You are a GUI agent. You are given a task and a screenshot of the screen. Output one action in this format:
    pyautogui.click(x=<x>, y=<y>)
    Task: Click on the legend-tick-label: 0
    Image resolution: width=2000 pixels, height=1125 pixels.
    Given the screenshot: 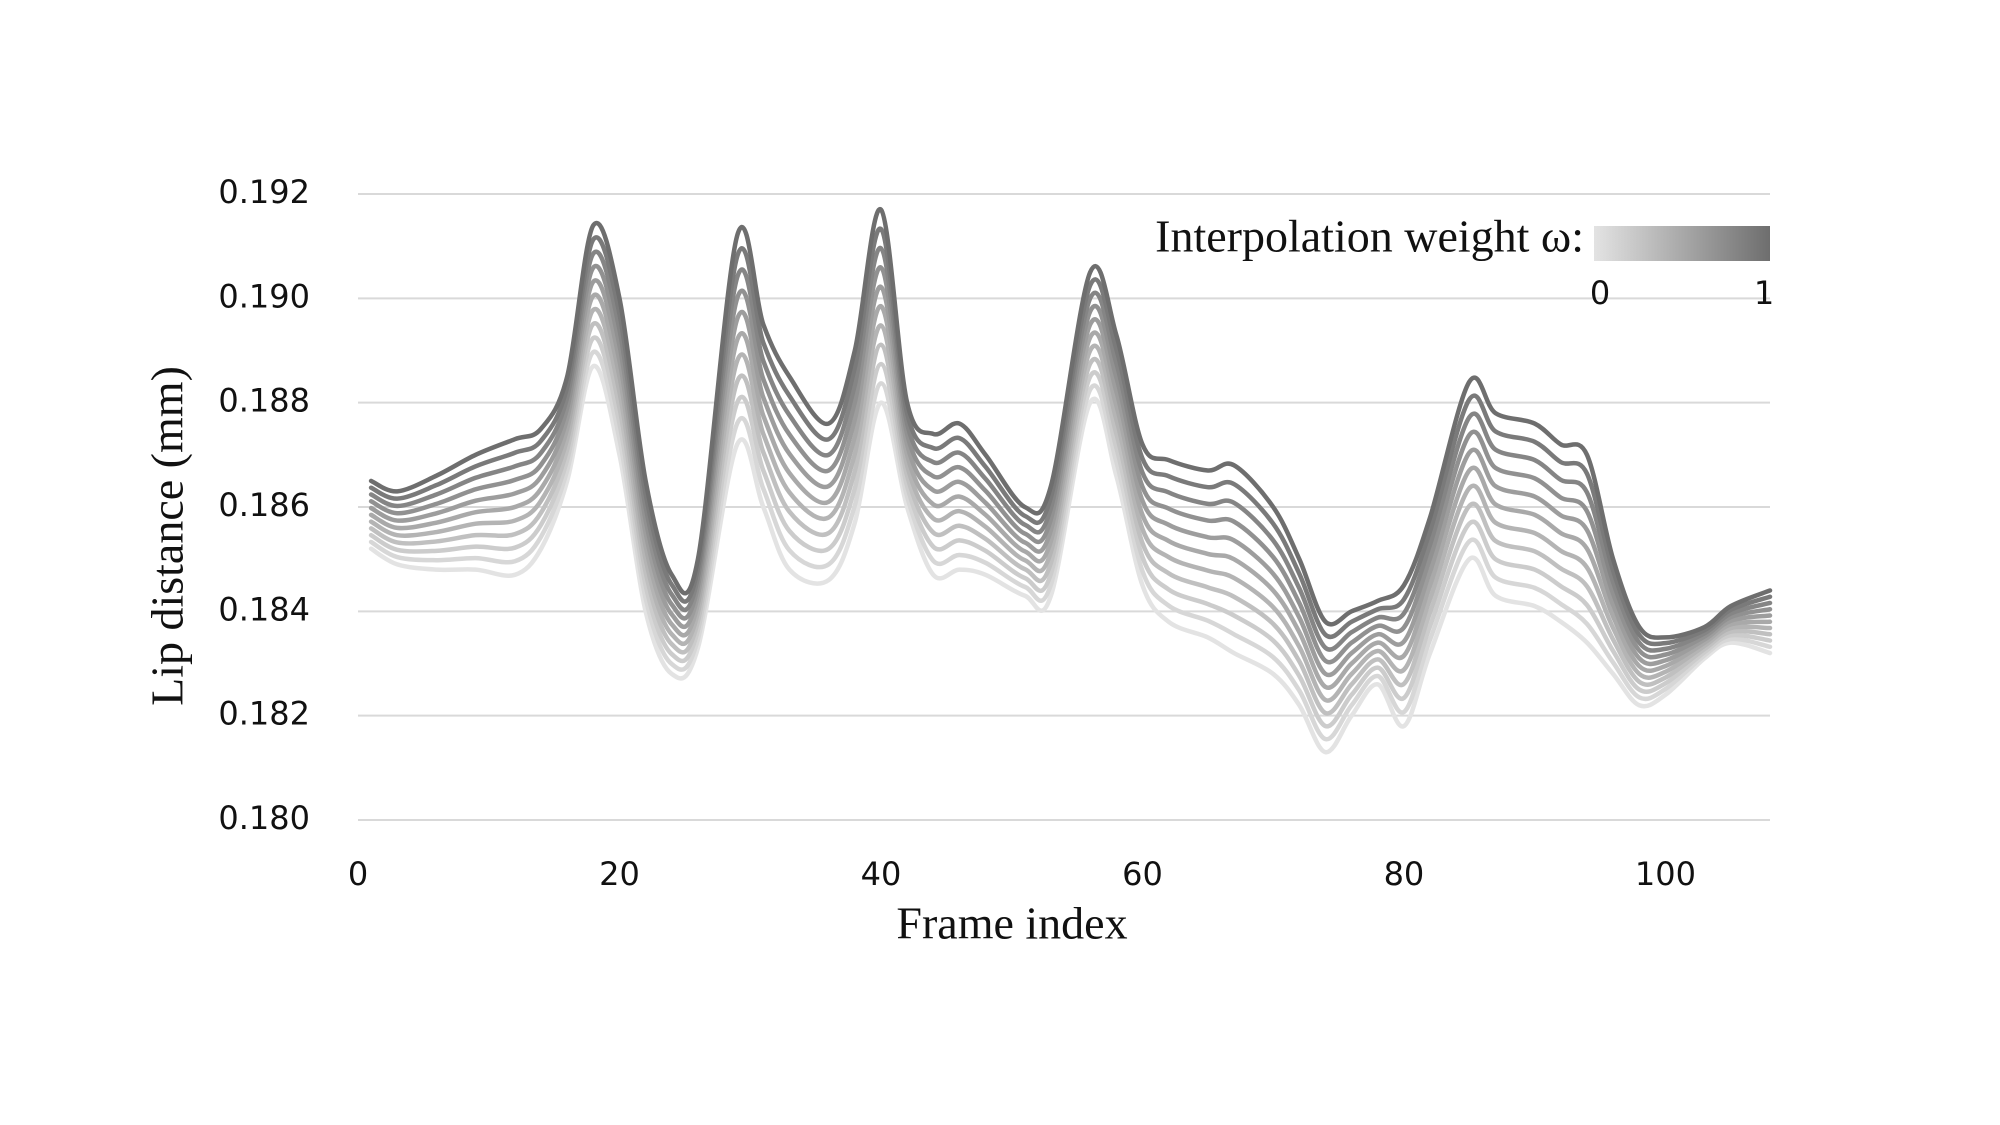 What is the action you would take?
    pyautogui.click(x=1600, y=293)
    